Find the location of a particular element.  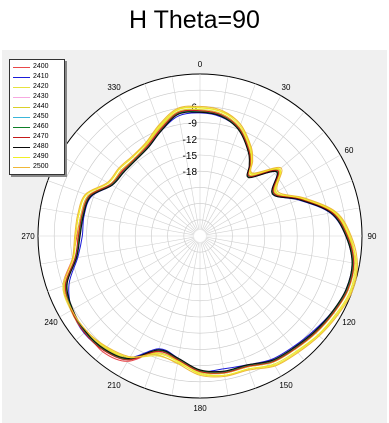

legend-item-2400: 2400 is located at coordinates (37, 67).